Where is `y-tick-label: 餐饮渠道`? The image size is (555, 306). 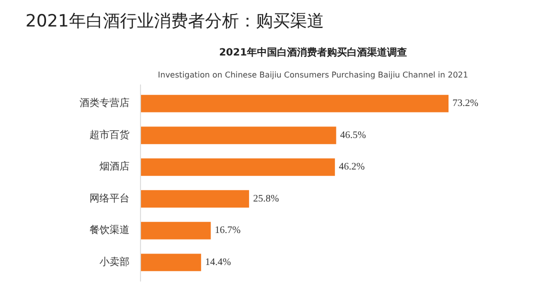
y-tick-label: 餐饮渠道 is located at coordinates (110, 230).